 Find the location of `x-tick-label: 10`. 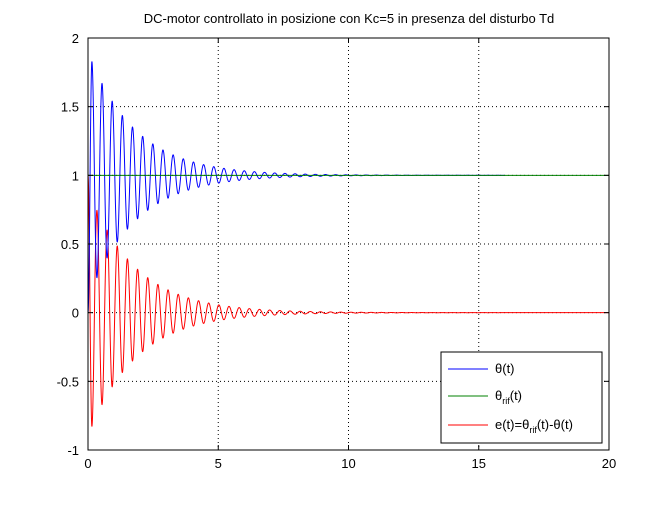

x-tick-label: 10 is located at coordinates (348, 463).